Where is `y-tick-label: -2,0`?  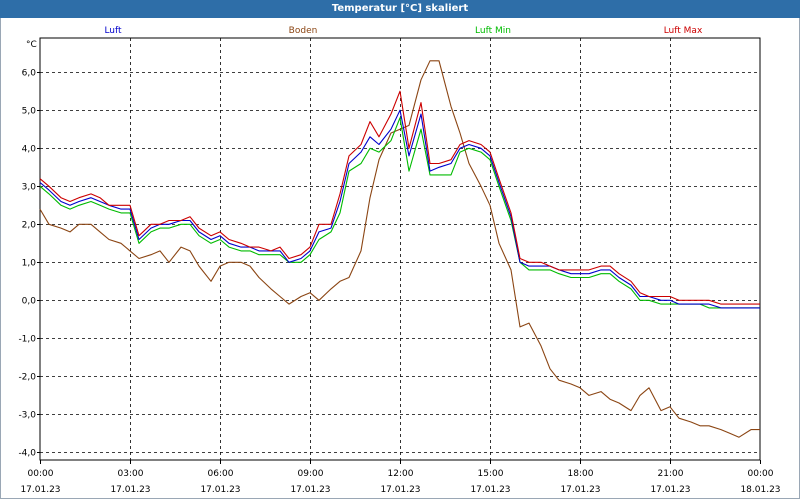 y-tick-label: -2,0 is located at coordinates (27, 378).